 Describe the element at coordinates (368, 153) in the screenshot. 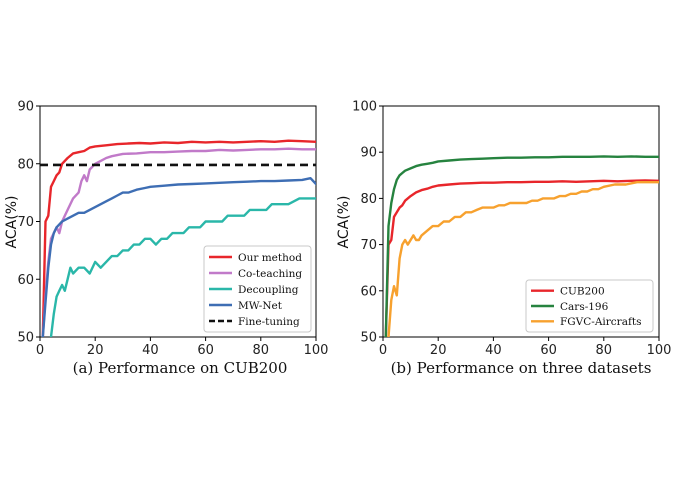

I see `chart-three-datasets-ytick-label: 90` at that location.